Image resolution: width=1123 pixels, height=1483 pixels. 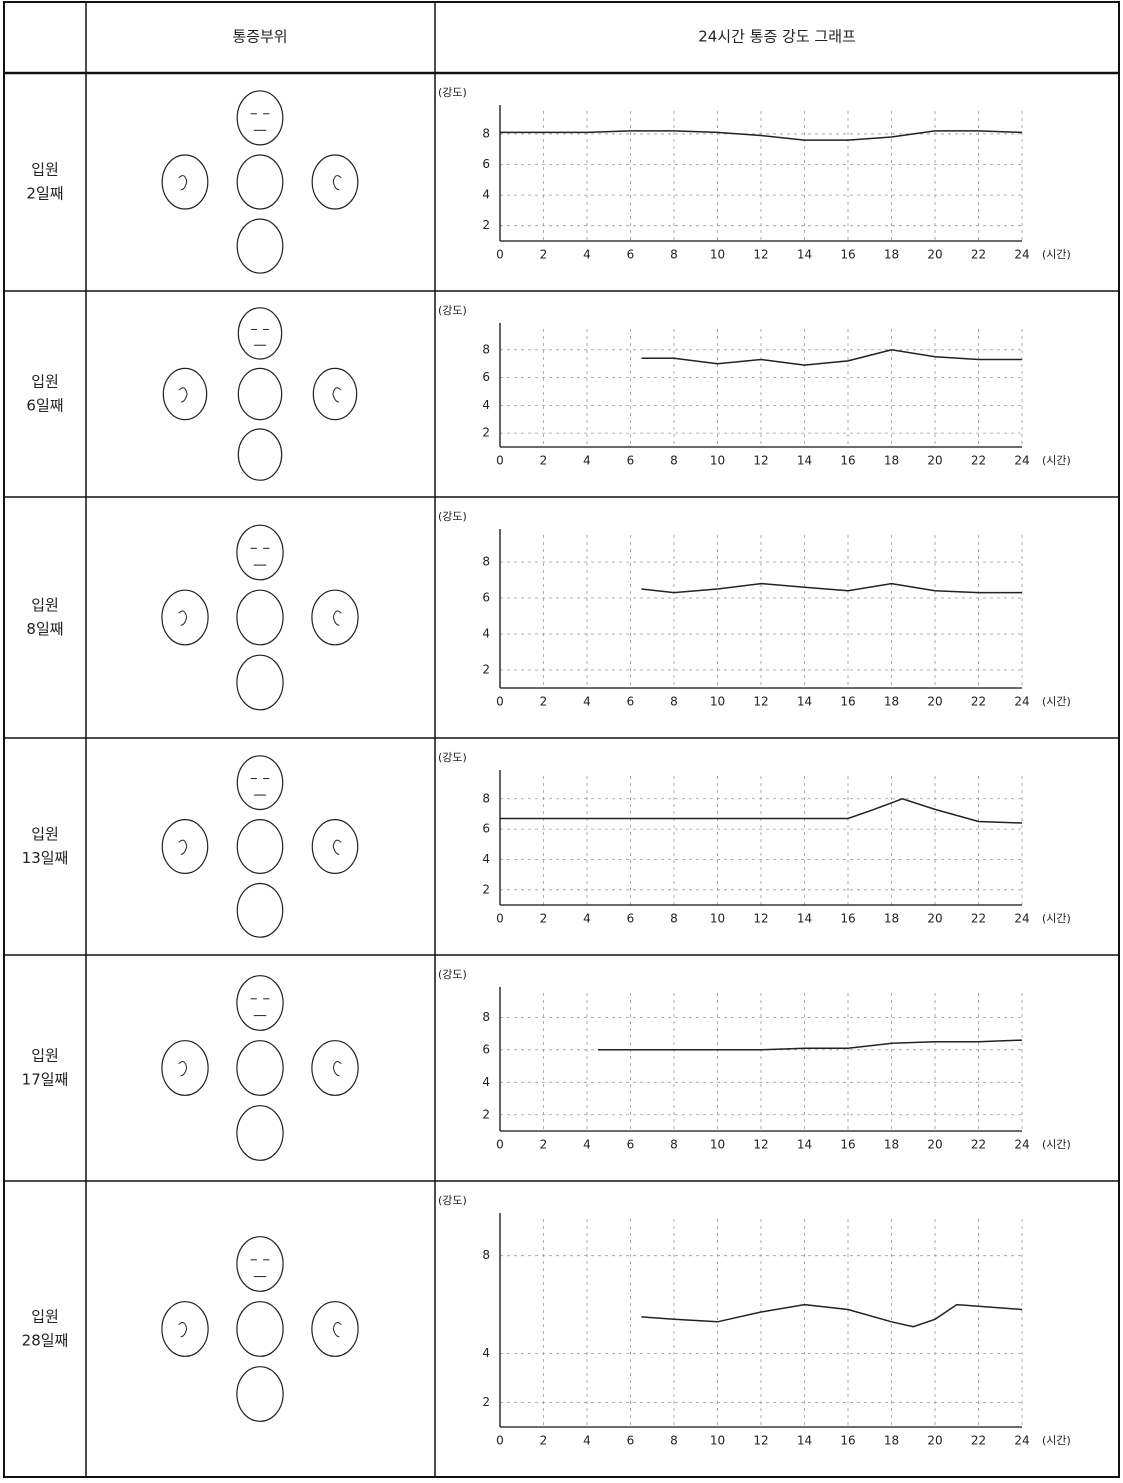 I want to click on header-cell: 통증부위, so click(x=259, y=37).